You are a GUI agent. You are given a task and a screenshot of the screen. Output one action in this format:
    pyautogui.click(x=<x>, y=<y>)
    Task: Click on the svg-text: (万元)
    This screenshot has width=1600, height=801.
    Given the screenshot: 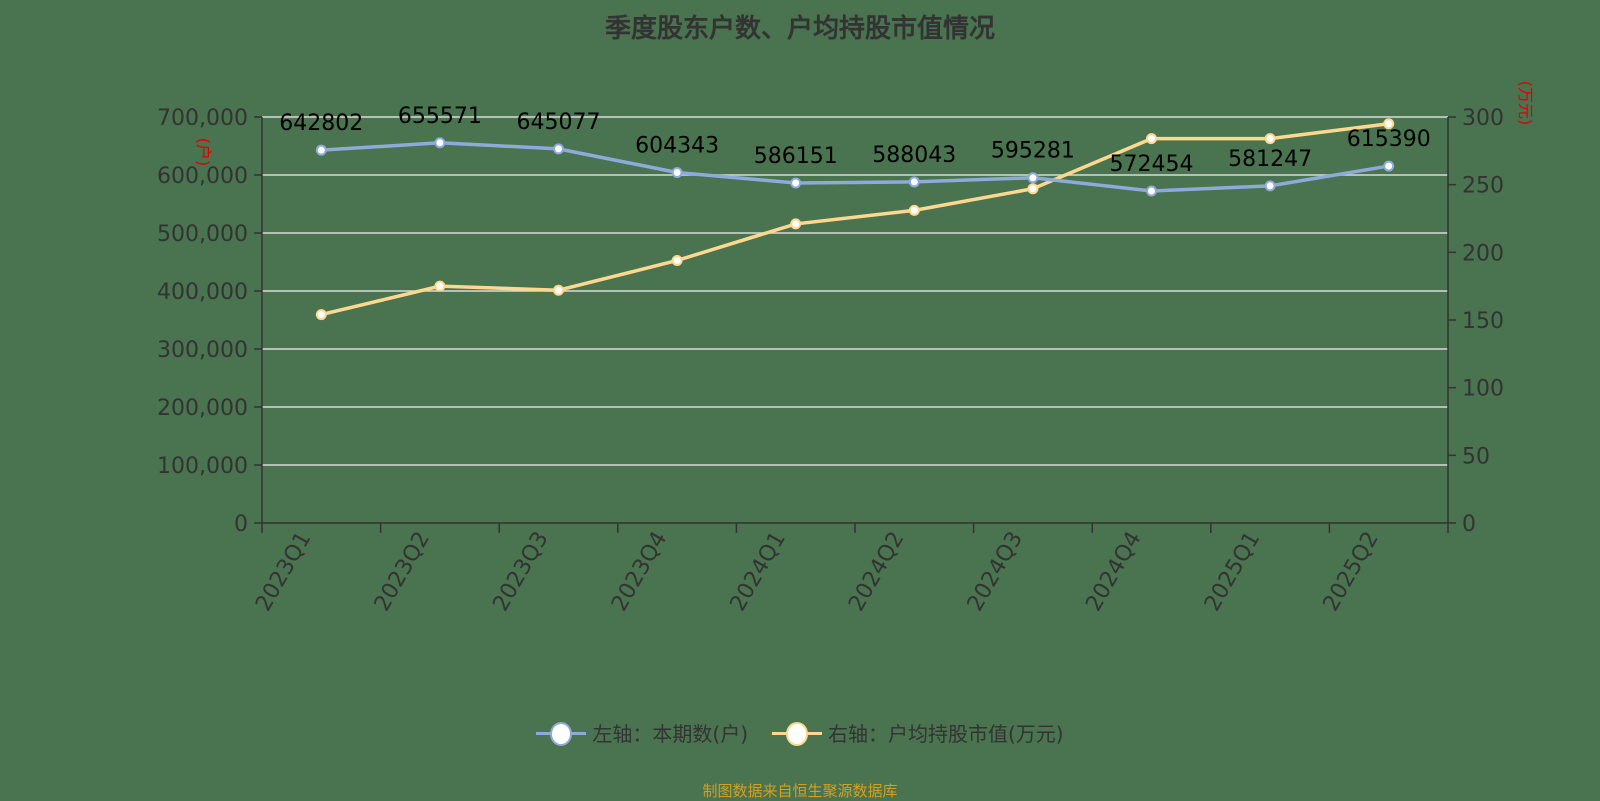 What is the action you would take?
    pyautogui.click(x=1525, y=103)
    